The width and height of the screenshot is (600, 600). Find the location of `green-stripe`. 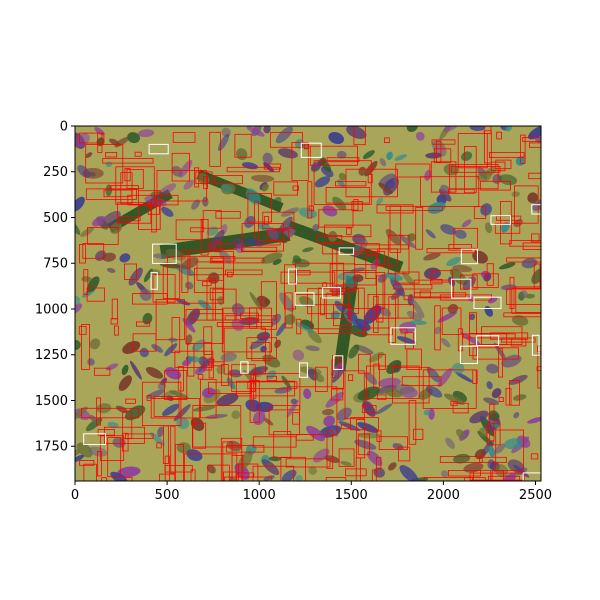

green-stripe is located at coordinates (345, 247).